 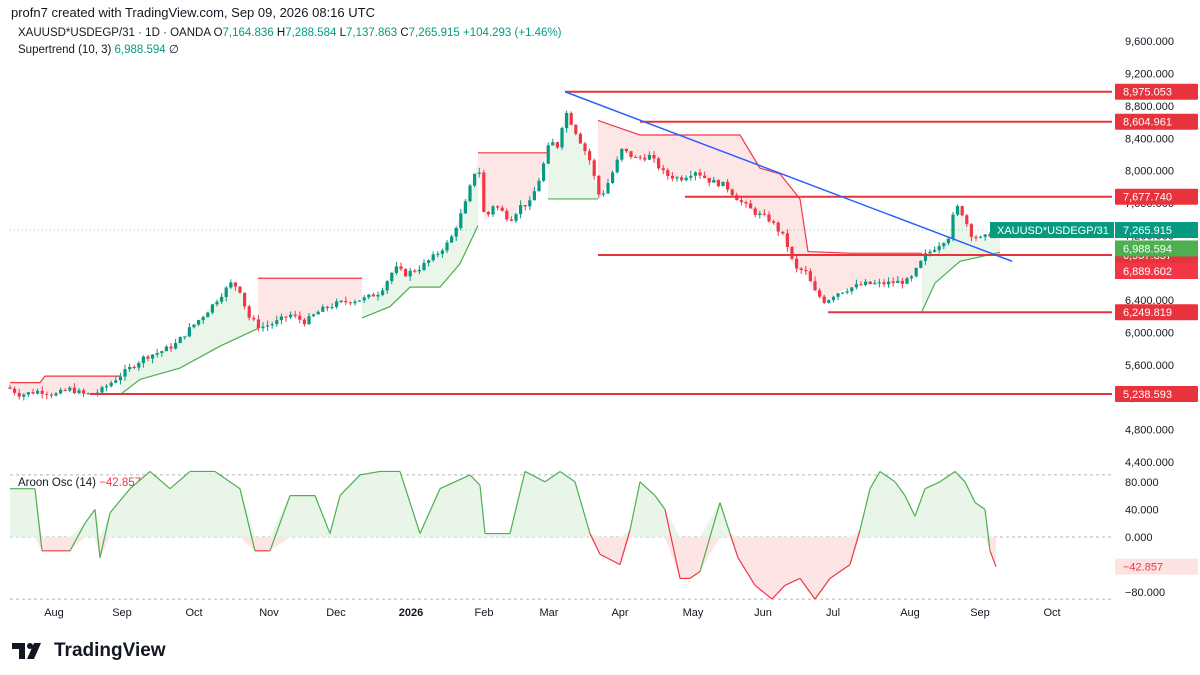 I want to click on price-tick-label: 8,000.000, so click(x=1149, y=172).